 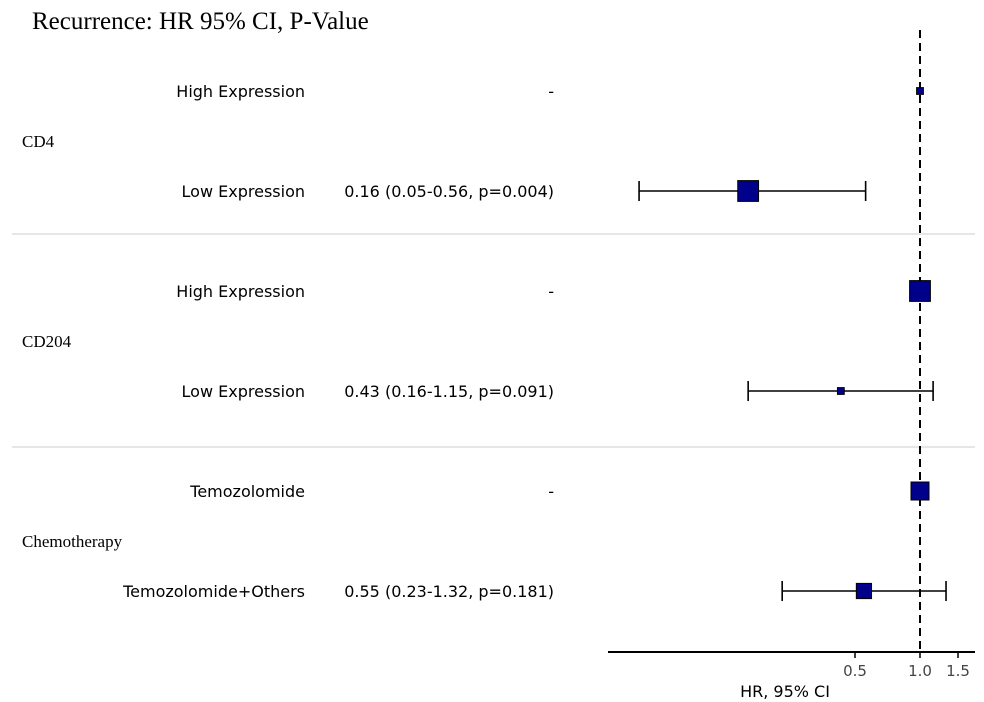 What do you see at coordinates (855, 671) in the screenshot?
I see `x-tick-label: 0.5` at bounding box center [855, 671].